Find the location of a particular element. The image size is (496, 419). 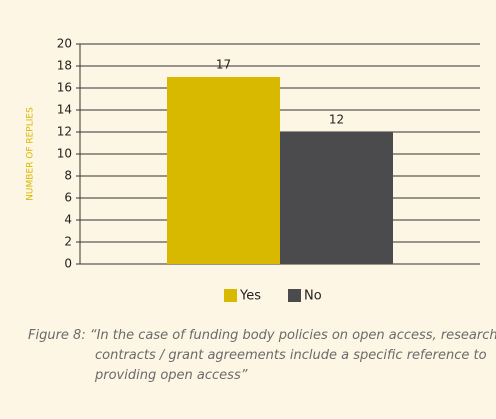

y-axis-label: NUMBER OF REPLIES is located at coordinates (31, 154).